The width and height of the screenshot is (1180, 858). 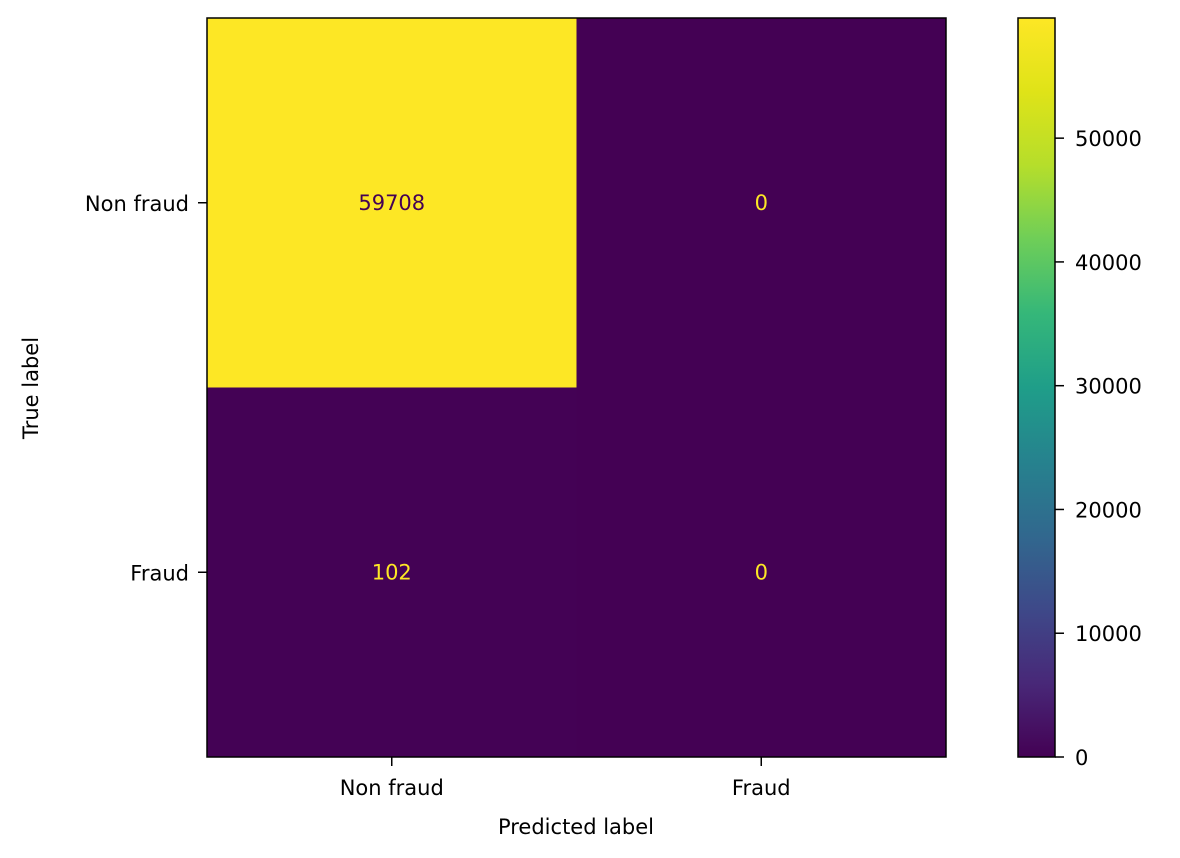 I want to click on y-tick-label: Non fraud, so click(x=137, y=204).